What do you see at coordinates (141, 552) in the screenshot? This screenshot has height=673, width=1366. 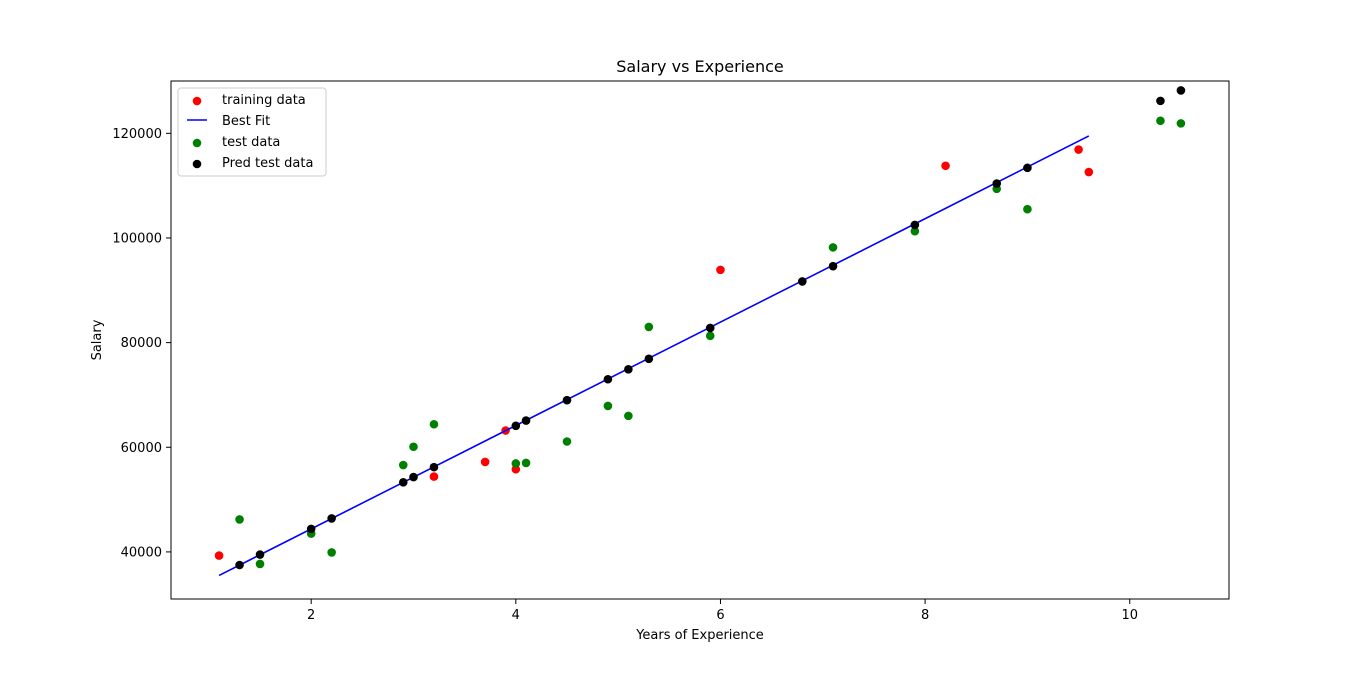 I see `y-tick-label: 40000` at bounding box center [141, 552].